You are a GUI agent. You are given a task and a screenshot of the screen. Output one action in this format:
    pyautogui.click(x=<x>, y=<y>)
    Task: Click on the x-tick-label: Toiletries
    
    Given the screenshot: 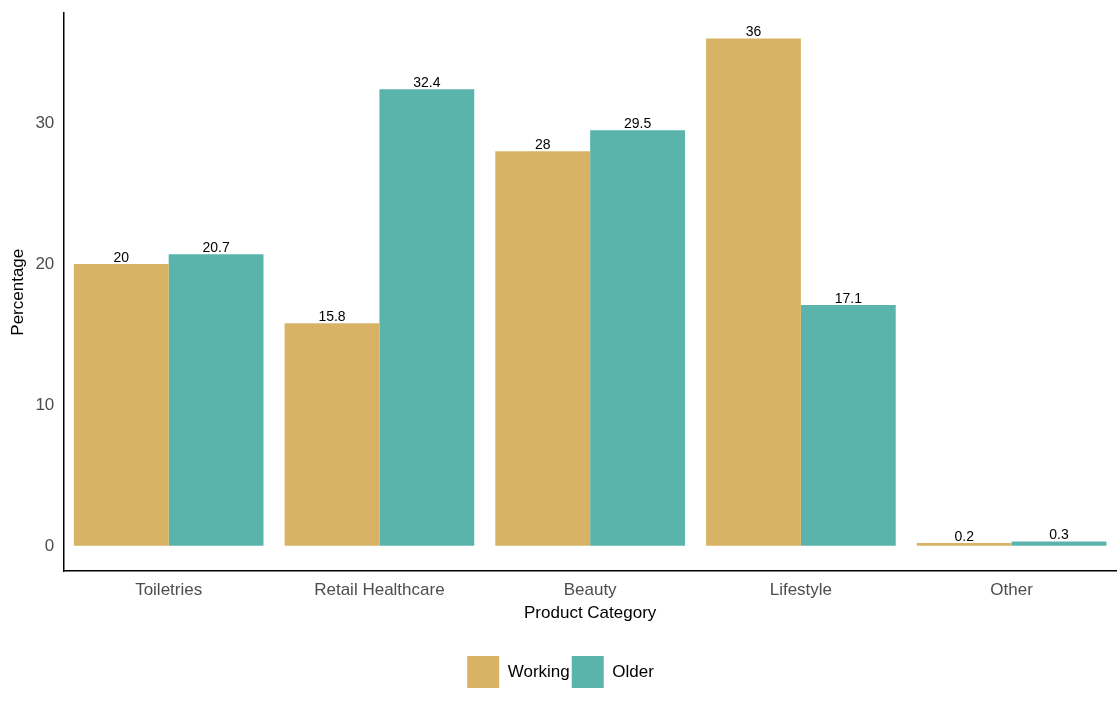 What is the action you would take?
    pyautogui.click(x=169, y=590)
    